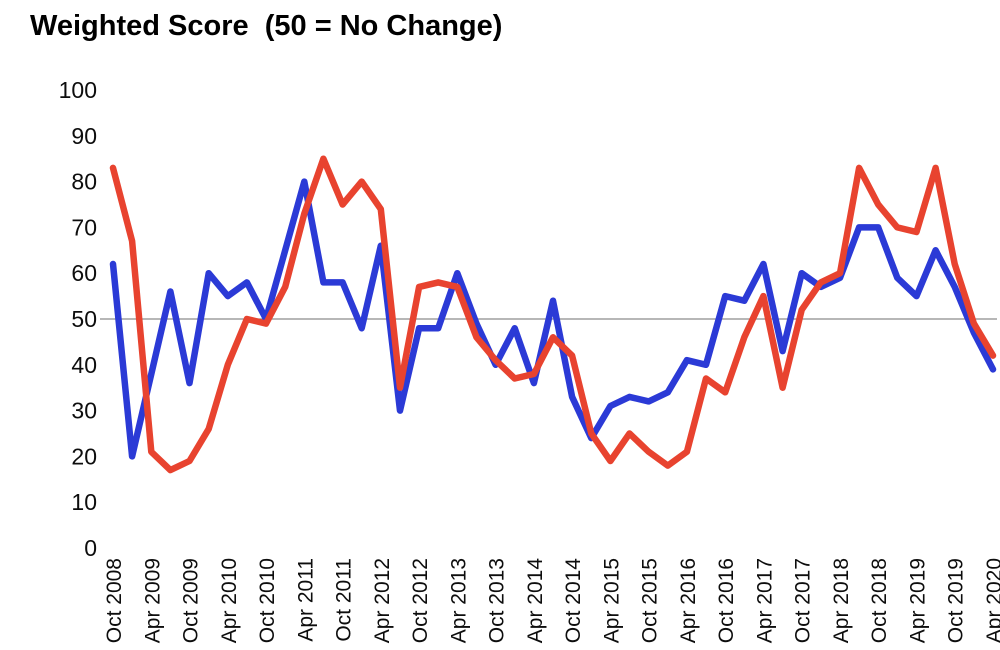 The width and height of the screenshot is (1000, 650). What do you see at coordinates (266, 26) in the screenshot?
I see `chart-title: Weighted Score (50 = No Change)` at bounding box center [266, 26].